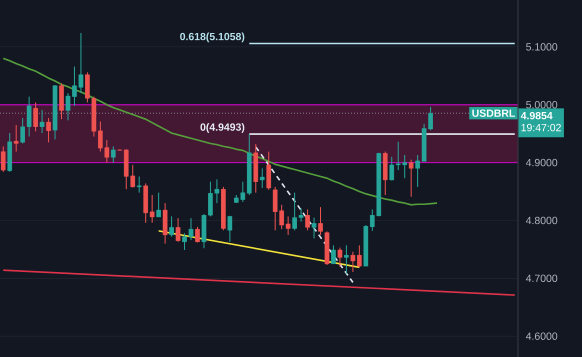 The height and width of the screenshot is (357, 582). What do you see at coordinates (222, 128) in the screenshot?
I see `annotation: 0(4.9493)` at bounding box center [222, 128].